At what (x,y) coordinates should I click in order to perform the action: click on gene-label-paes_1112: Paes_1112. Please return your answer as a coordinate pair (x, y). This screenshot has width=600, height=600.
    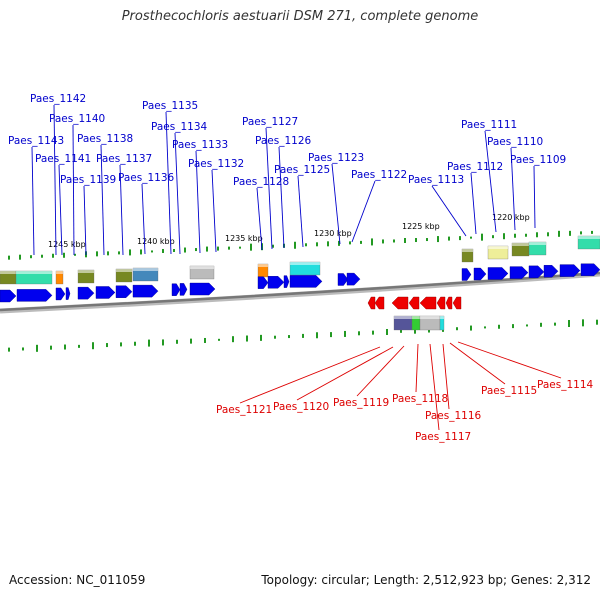
    Looking at the image, I should click on (475, 167).